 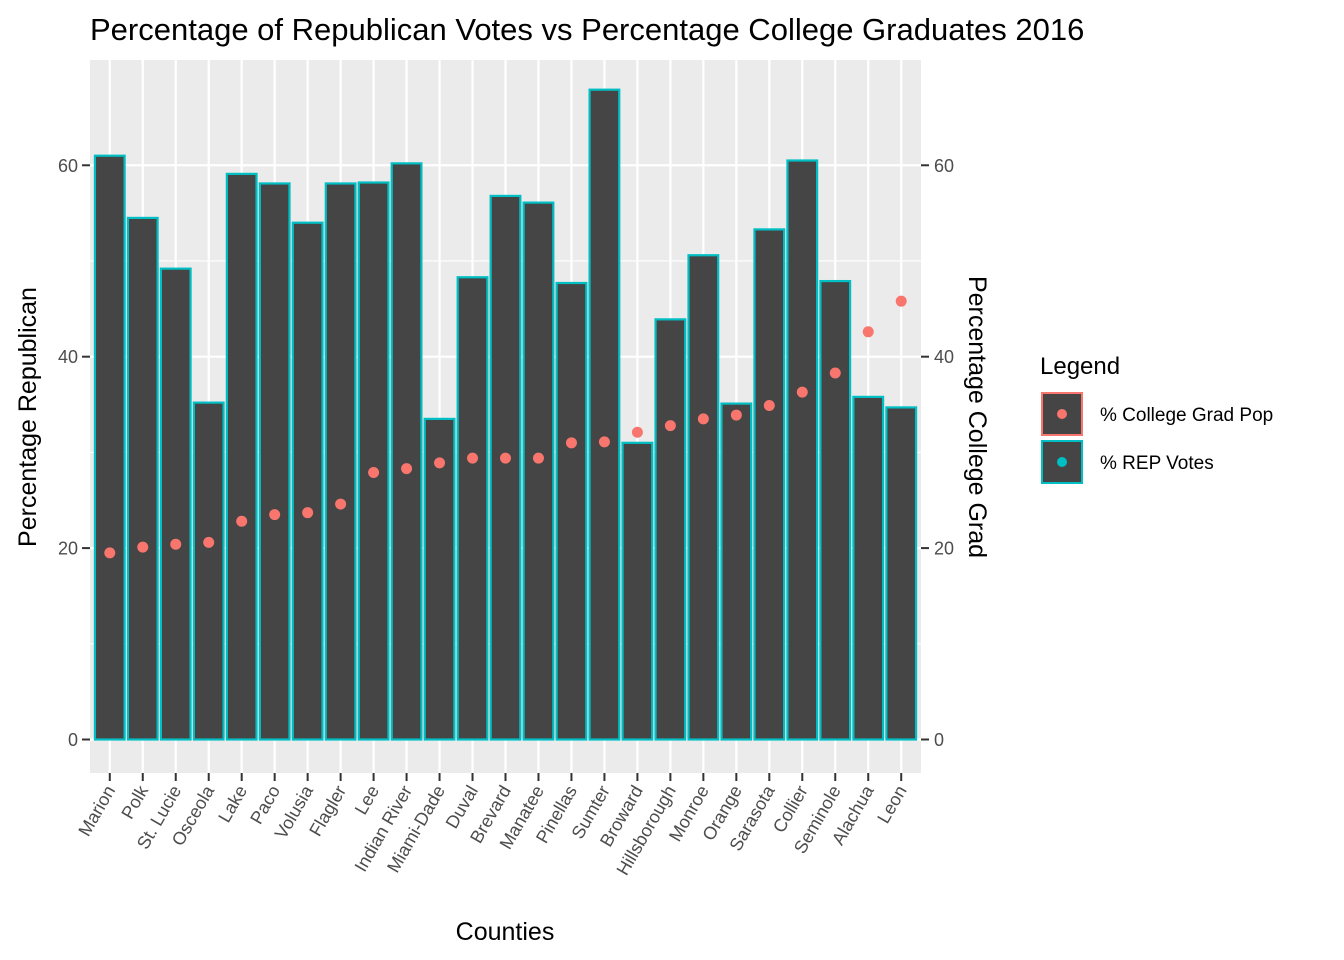 I want to click on y-axis-title-right: Percentage College Grad, so click(x=977, y=417).